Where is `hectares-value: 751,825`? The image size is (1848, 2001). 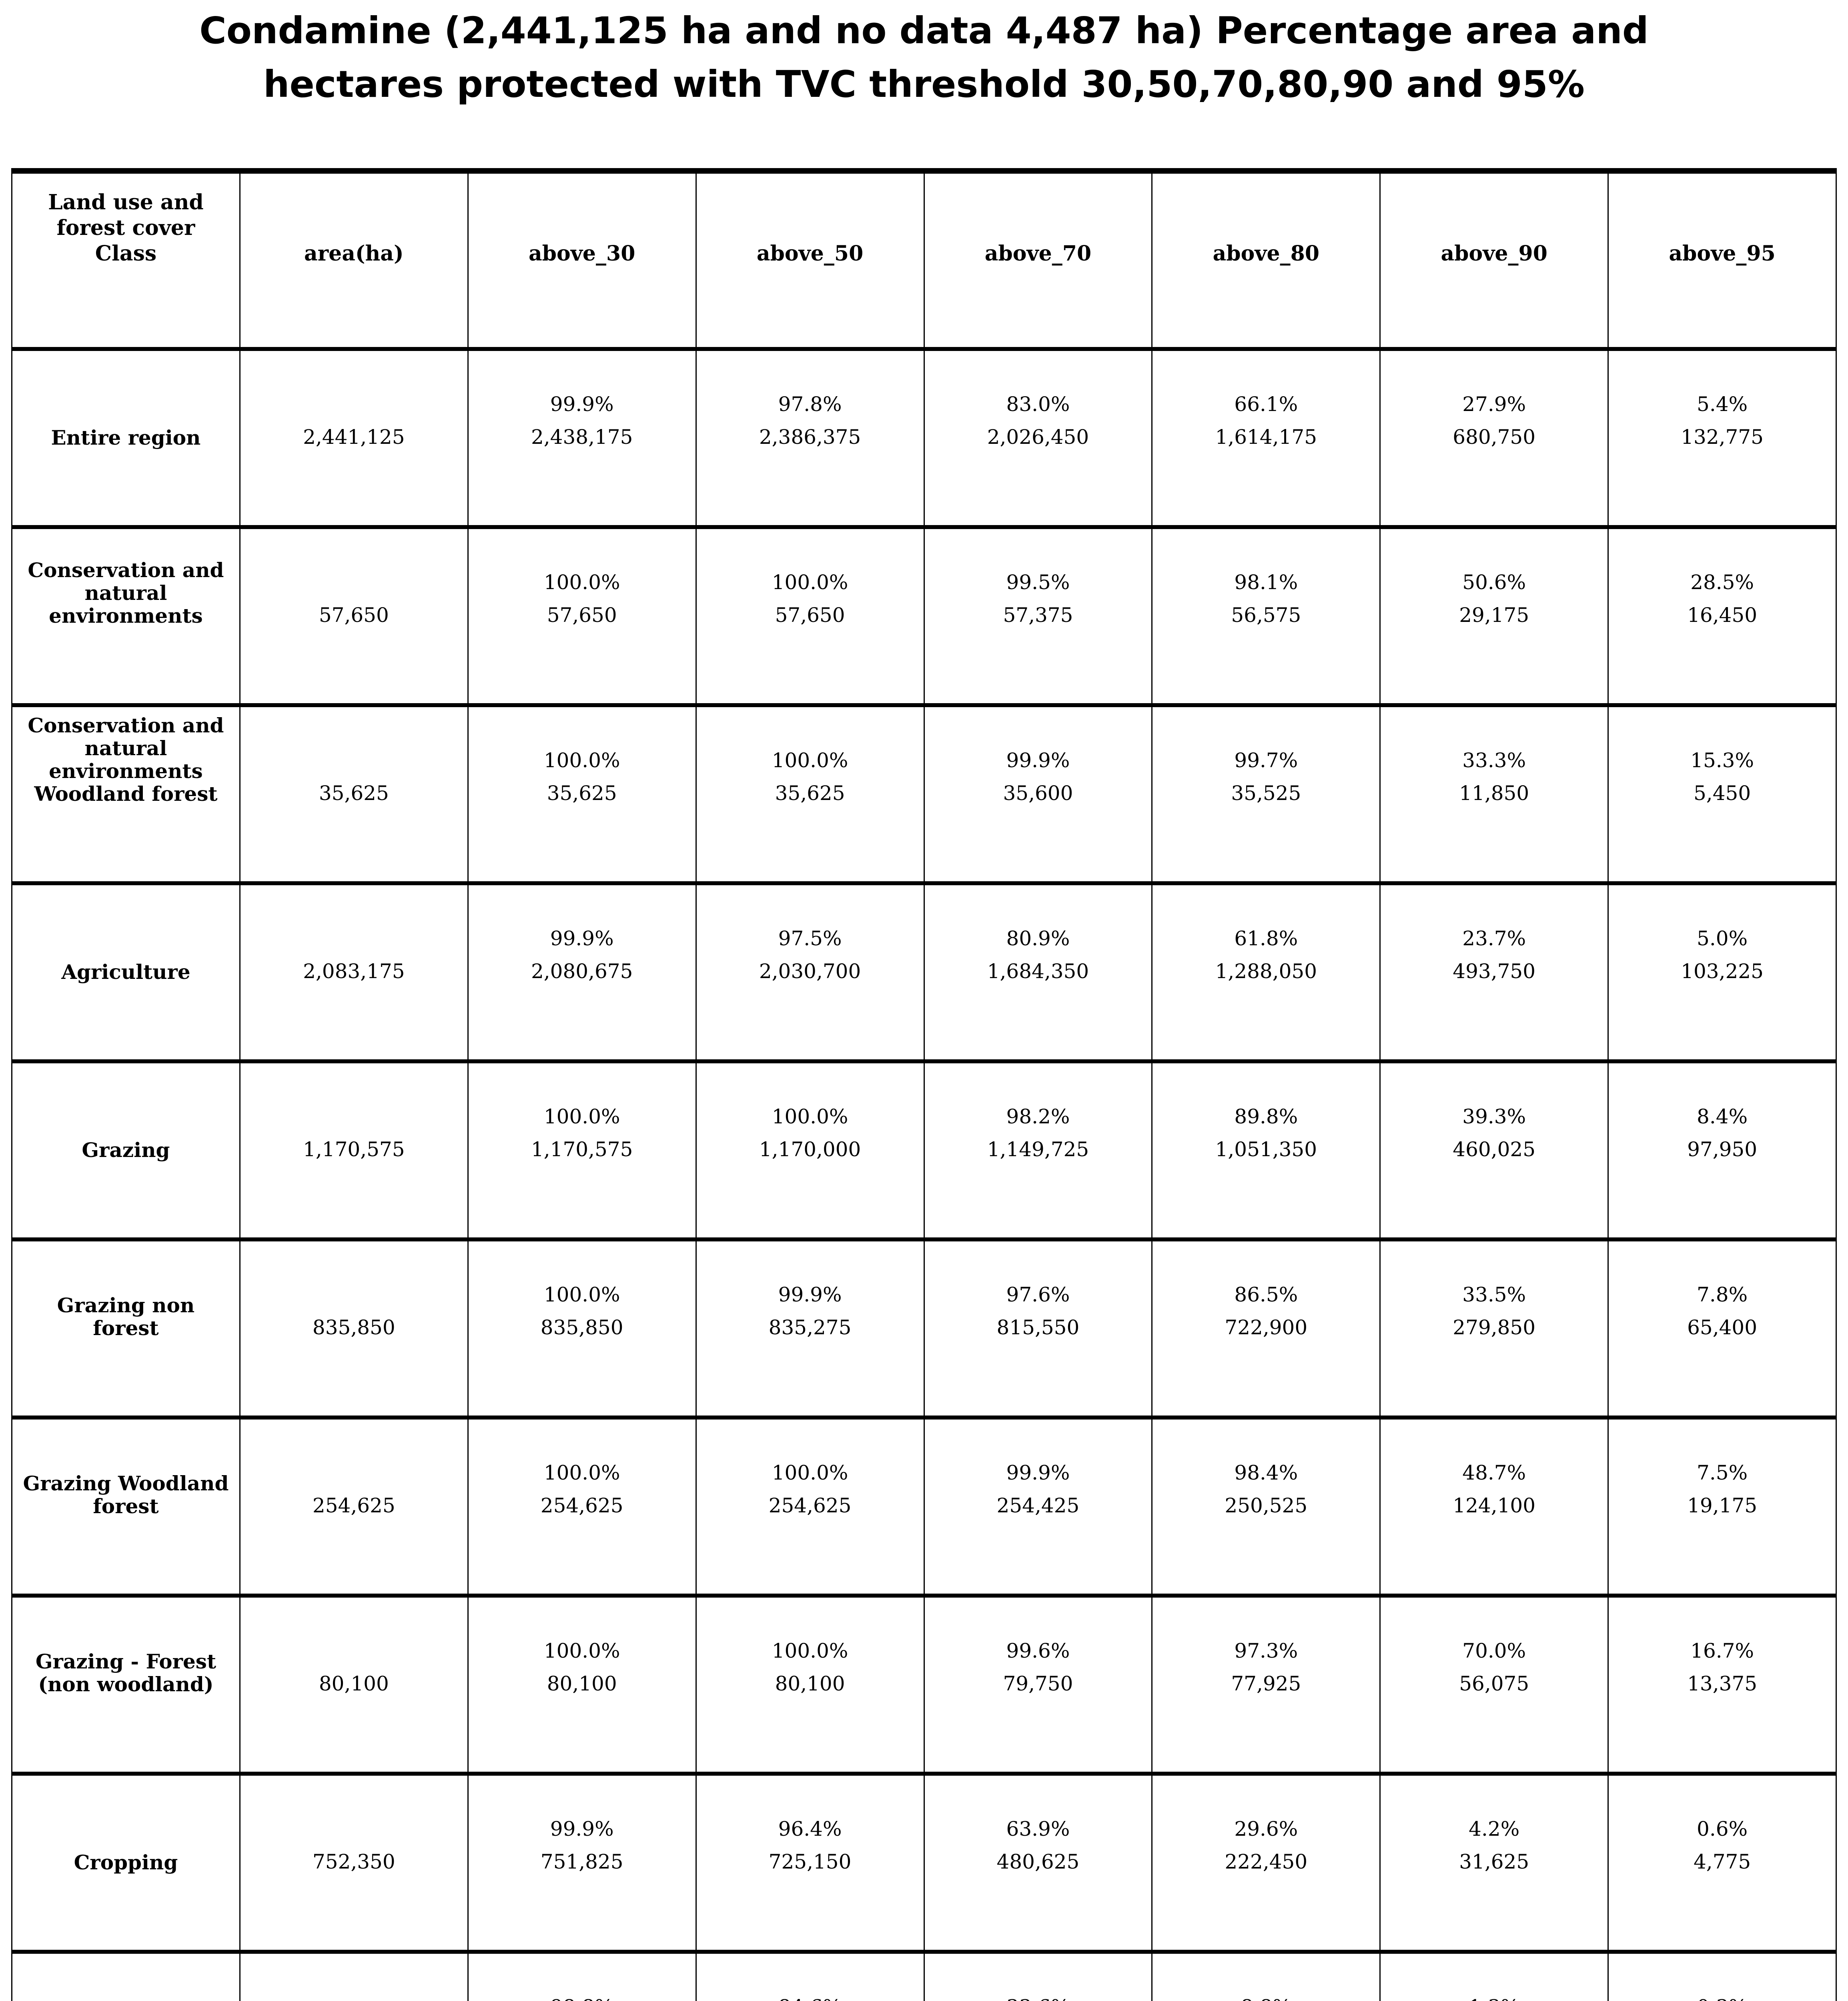
hectares-value: 751,825 is located at coordinates (581, 1861).